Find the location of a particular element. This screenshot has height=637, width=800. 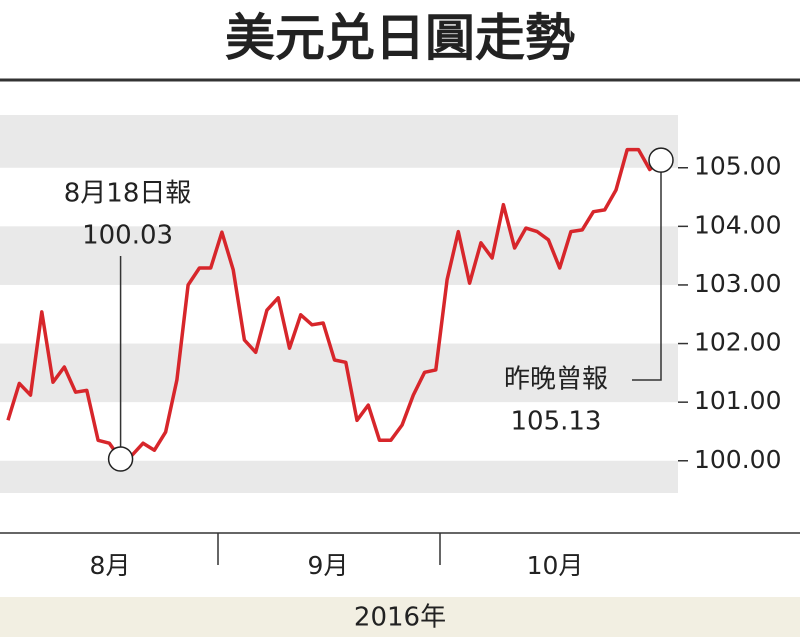

data-label: 105.13 is located at coordinates (556, 422).